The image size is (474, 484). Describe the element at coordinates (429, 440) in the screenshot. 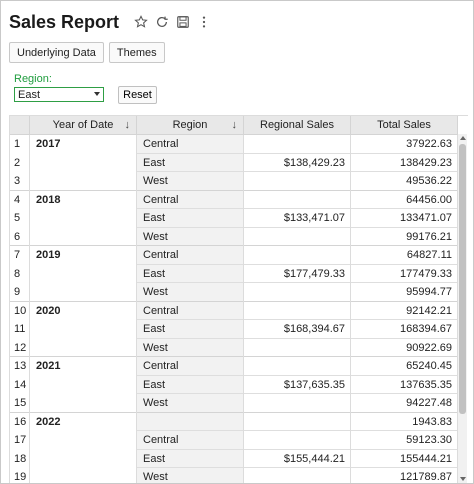

I see `total-sales-cell: 59123.30` at that location.